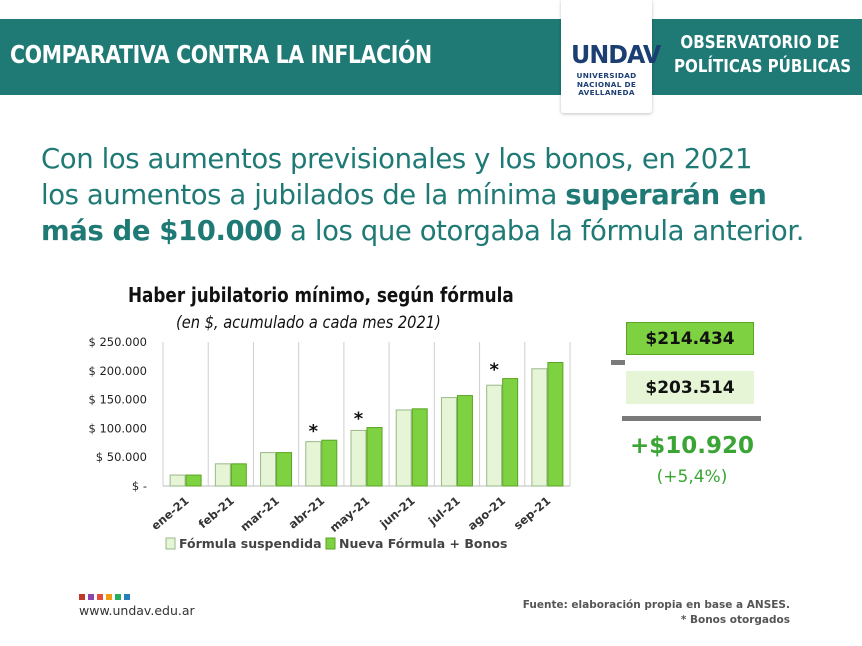 Image resolution: width=862 pixels, height=646 pixels. What do you see at coordinates (139, 486) in the screenshot?
I see `y-tick-label: $ -` at bounding box center [139, 486].